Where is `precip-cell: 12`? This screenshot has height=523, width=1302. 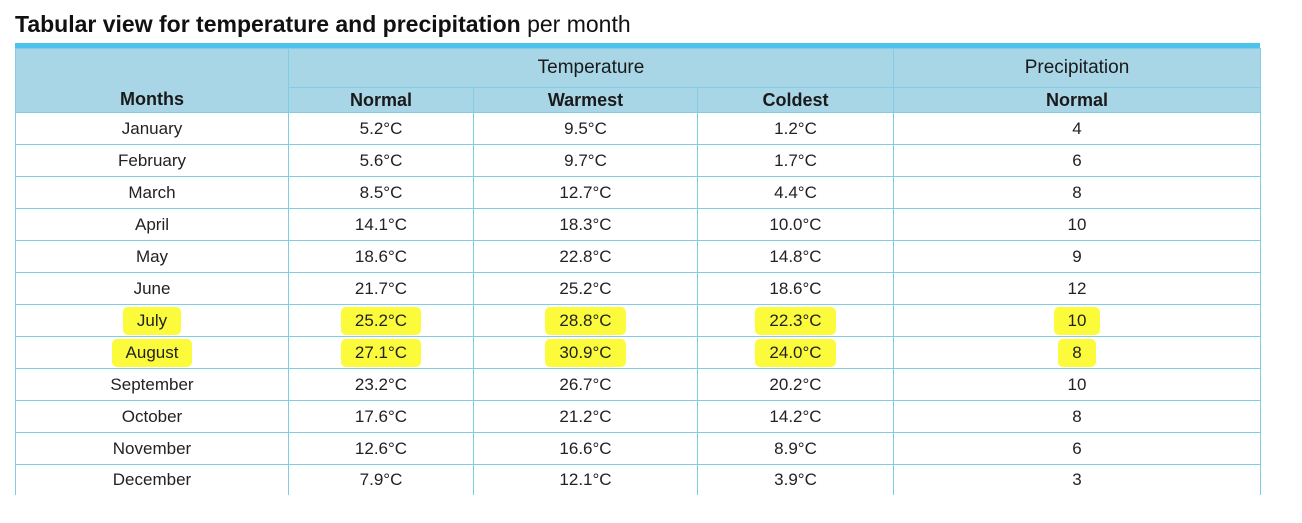 precip-cell: 12 is located at coordinates (1077, 288).